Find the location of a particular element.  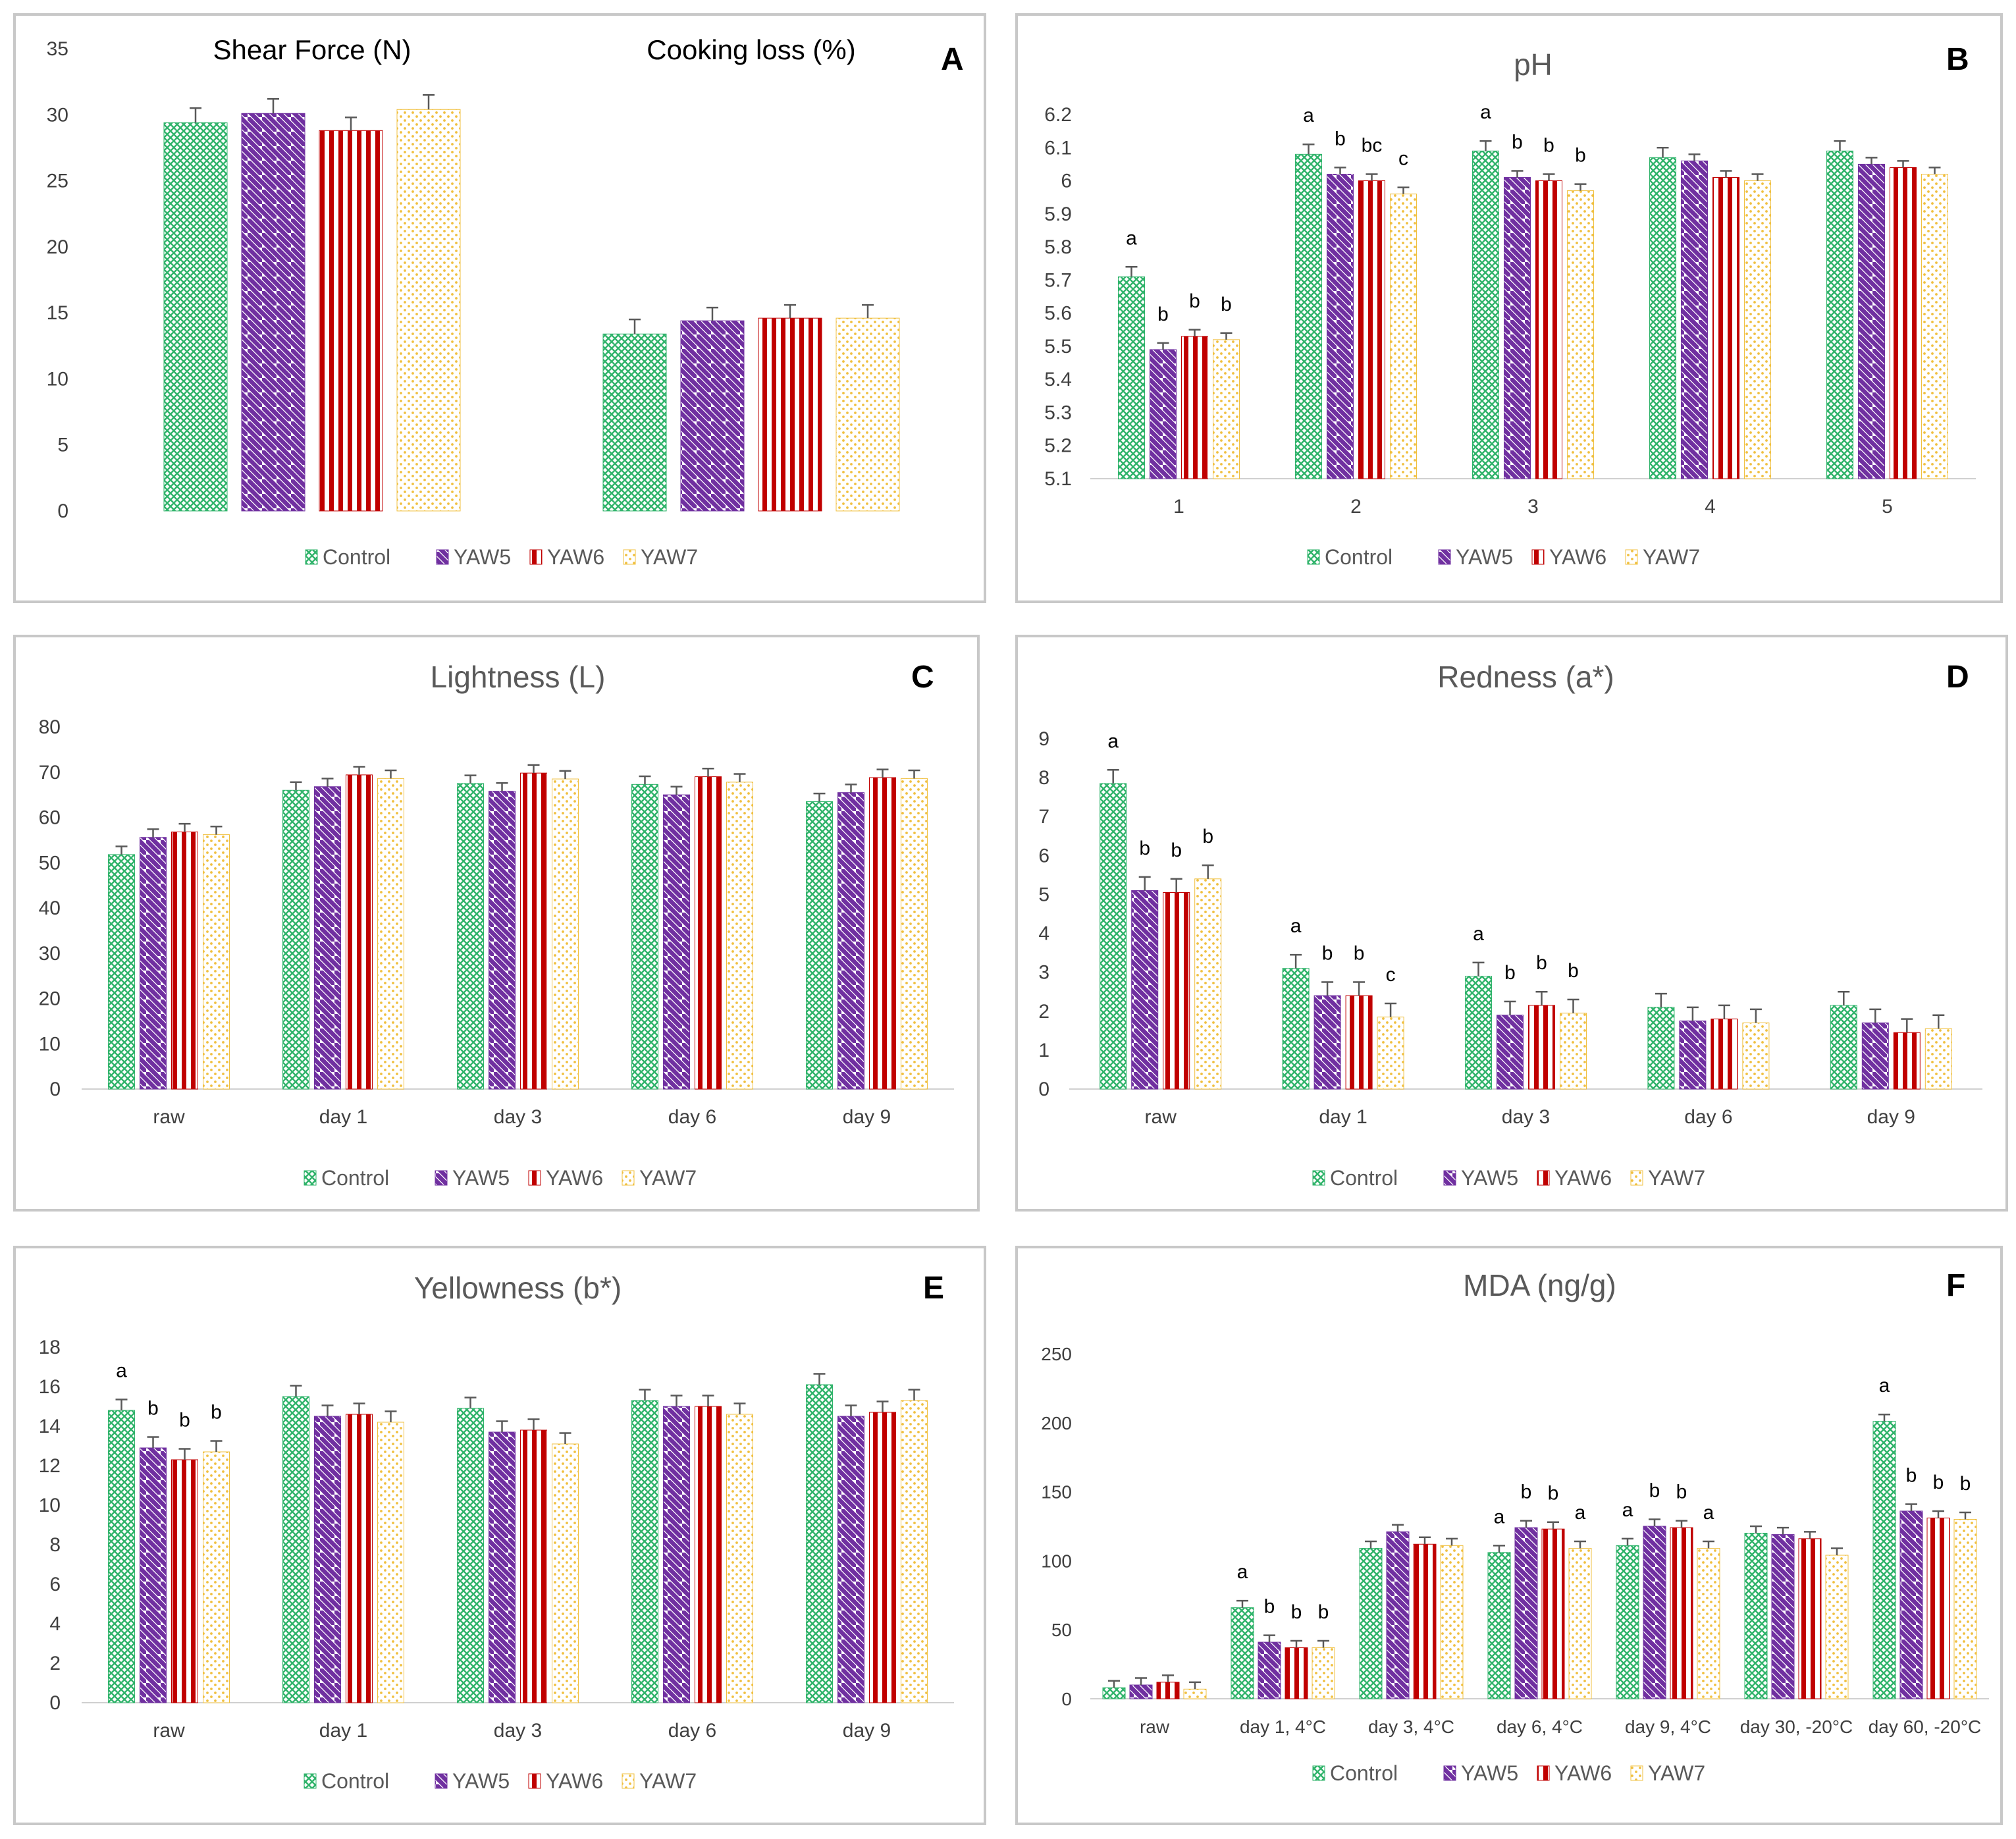

chart-title: Lightness (L) is located at coordinates (518, 677).